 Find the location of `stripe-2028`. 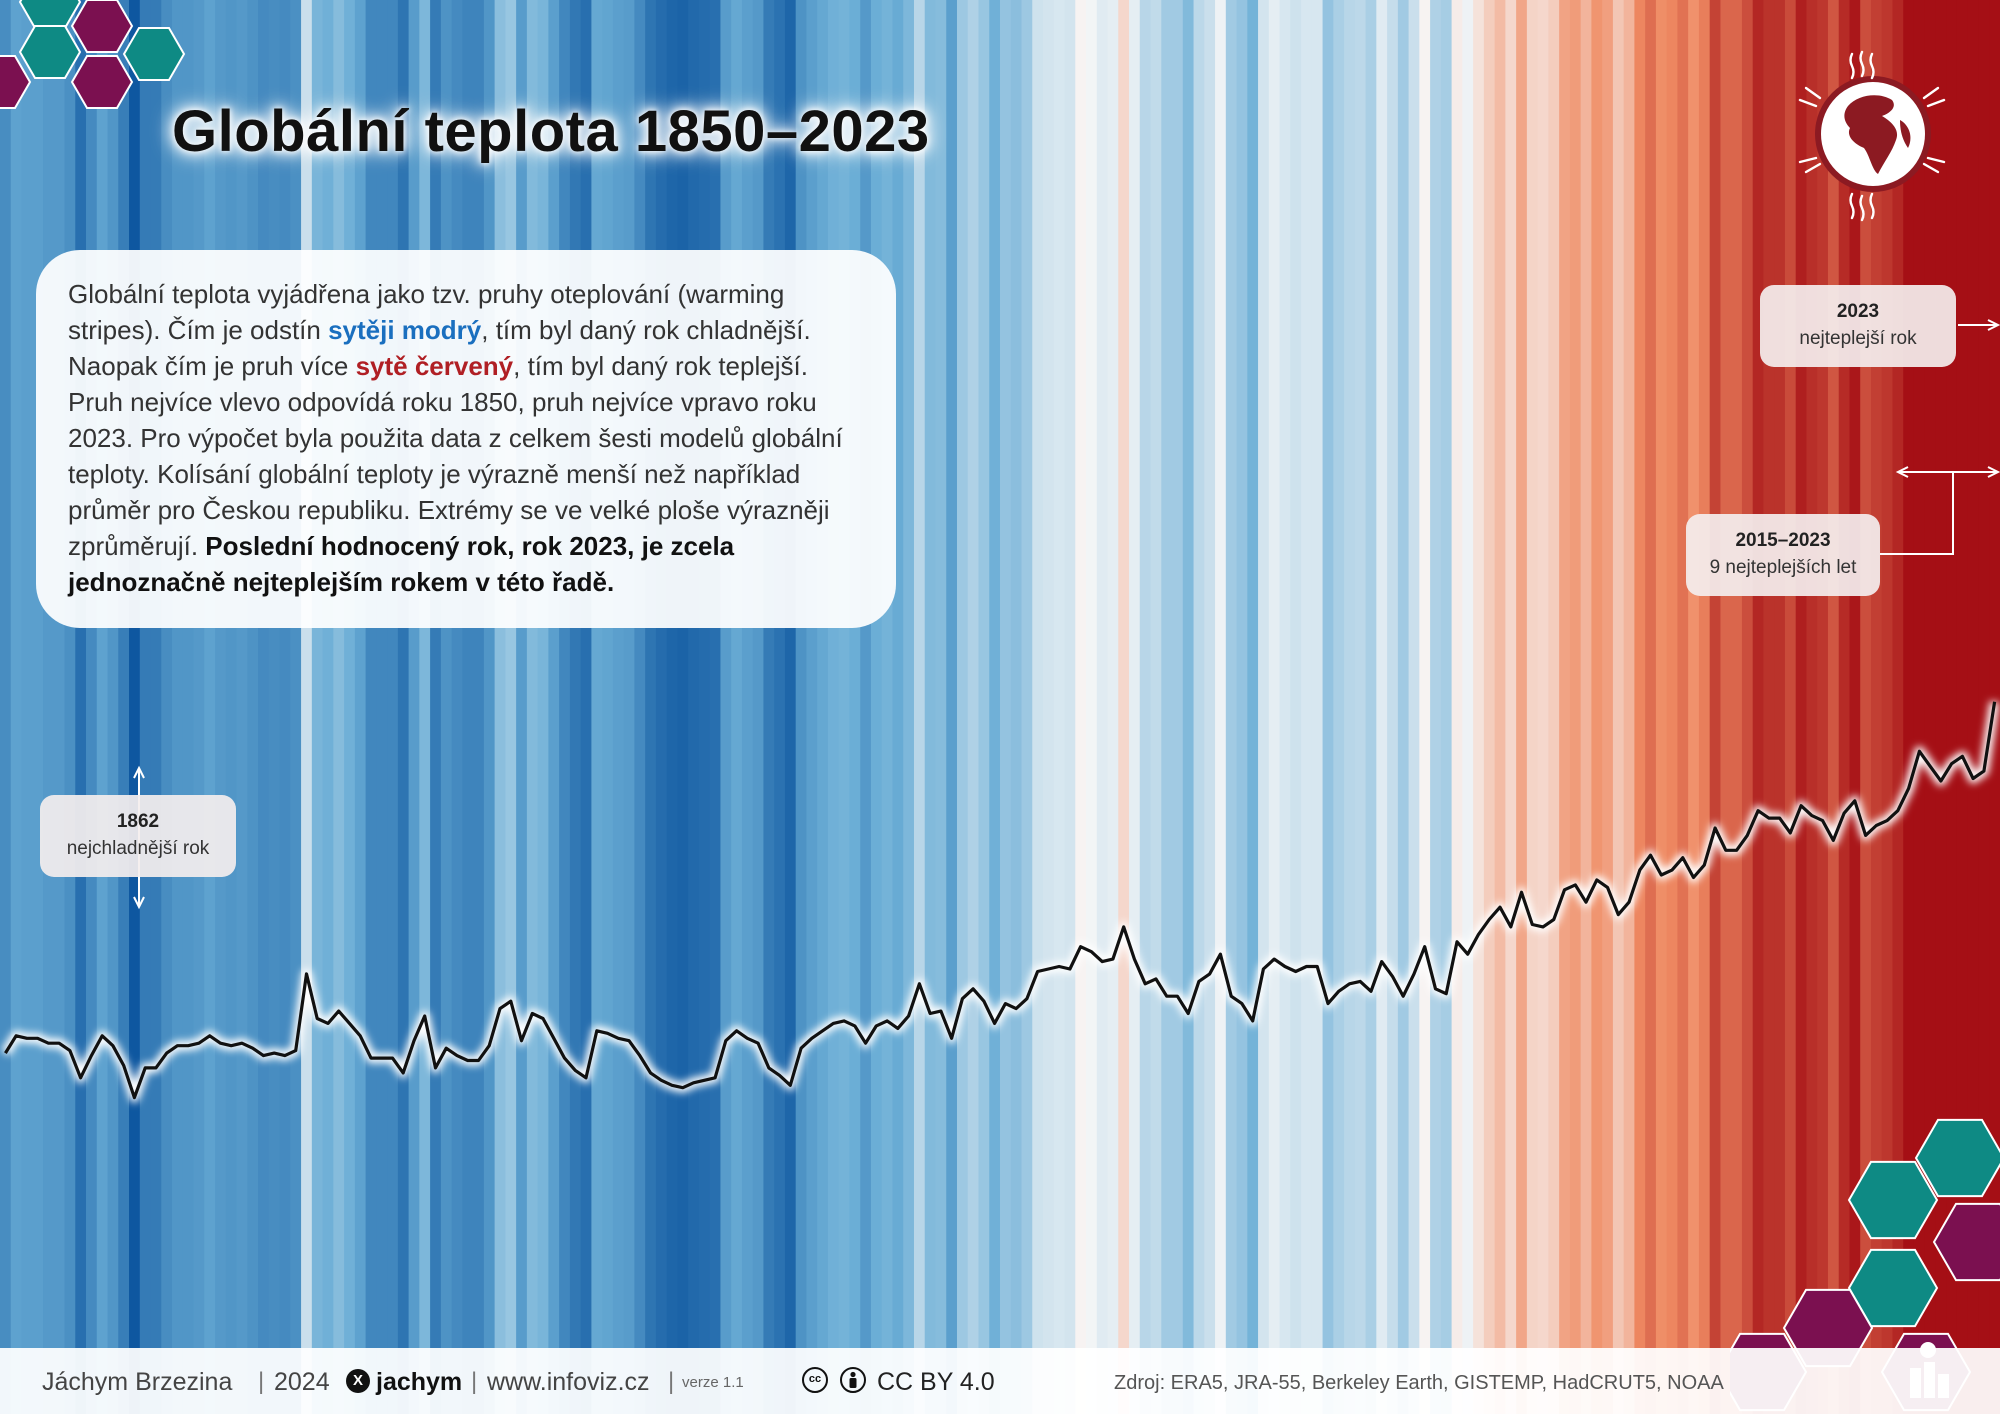

stripe-2028 is located at coordinates (1919, 707).